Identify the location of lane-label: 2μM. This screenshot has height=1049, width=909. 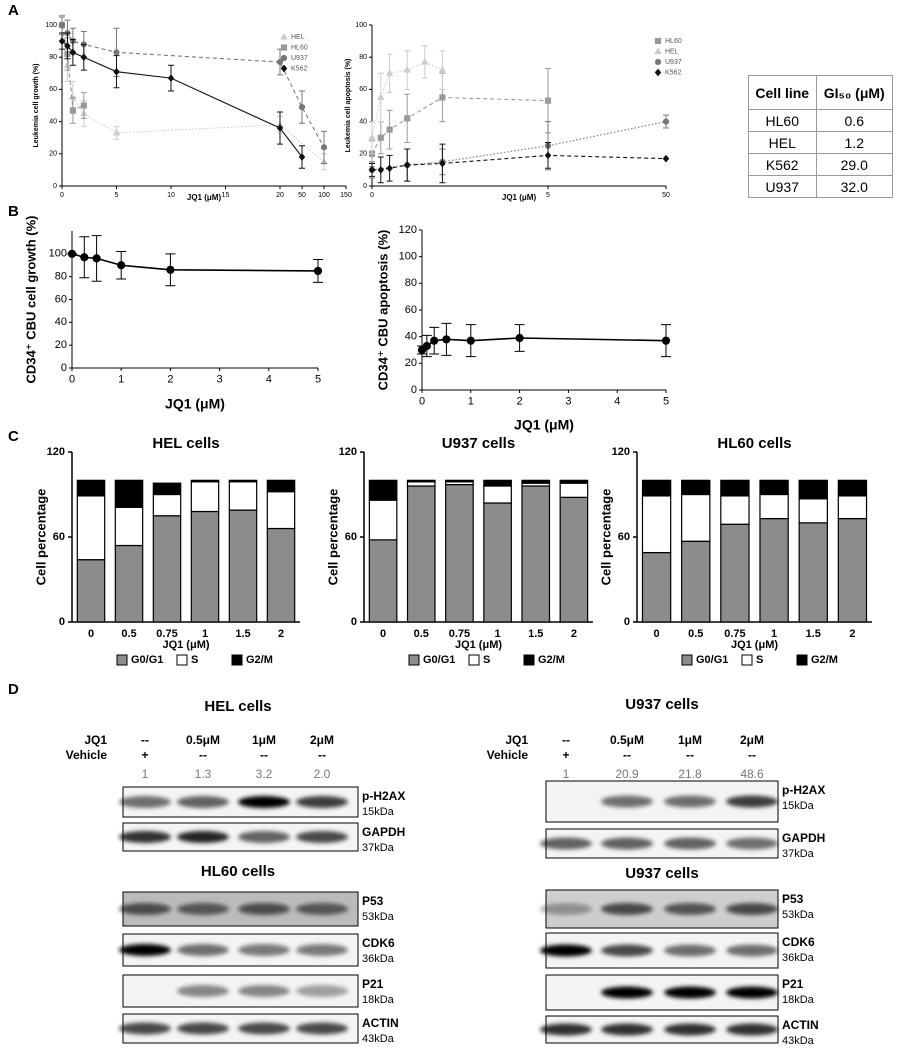
(752, 740).